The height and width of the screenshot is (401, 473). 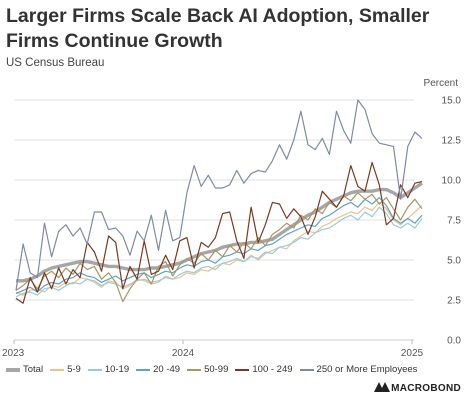 I want to click on legend-label: 10-19, so click(x=117, y=369).